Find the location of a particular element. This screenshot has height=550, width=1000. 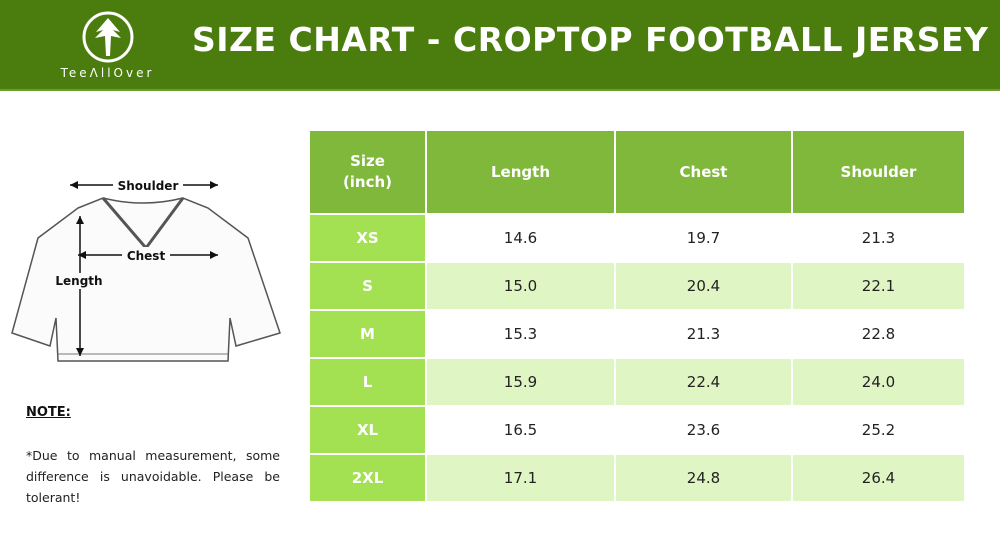

size-cell: M is located at coordinates (367, 334).